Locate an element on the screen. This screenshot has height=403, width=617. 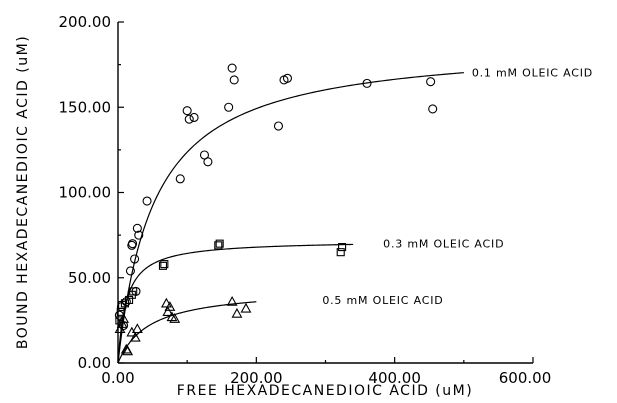
x-tick-label: 400.00 is located at coordinates (394, 378).